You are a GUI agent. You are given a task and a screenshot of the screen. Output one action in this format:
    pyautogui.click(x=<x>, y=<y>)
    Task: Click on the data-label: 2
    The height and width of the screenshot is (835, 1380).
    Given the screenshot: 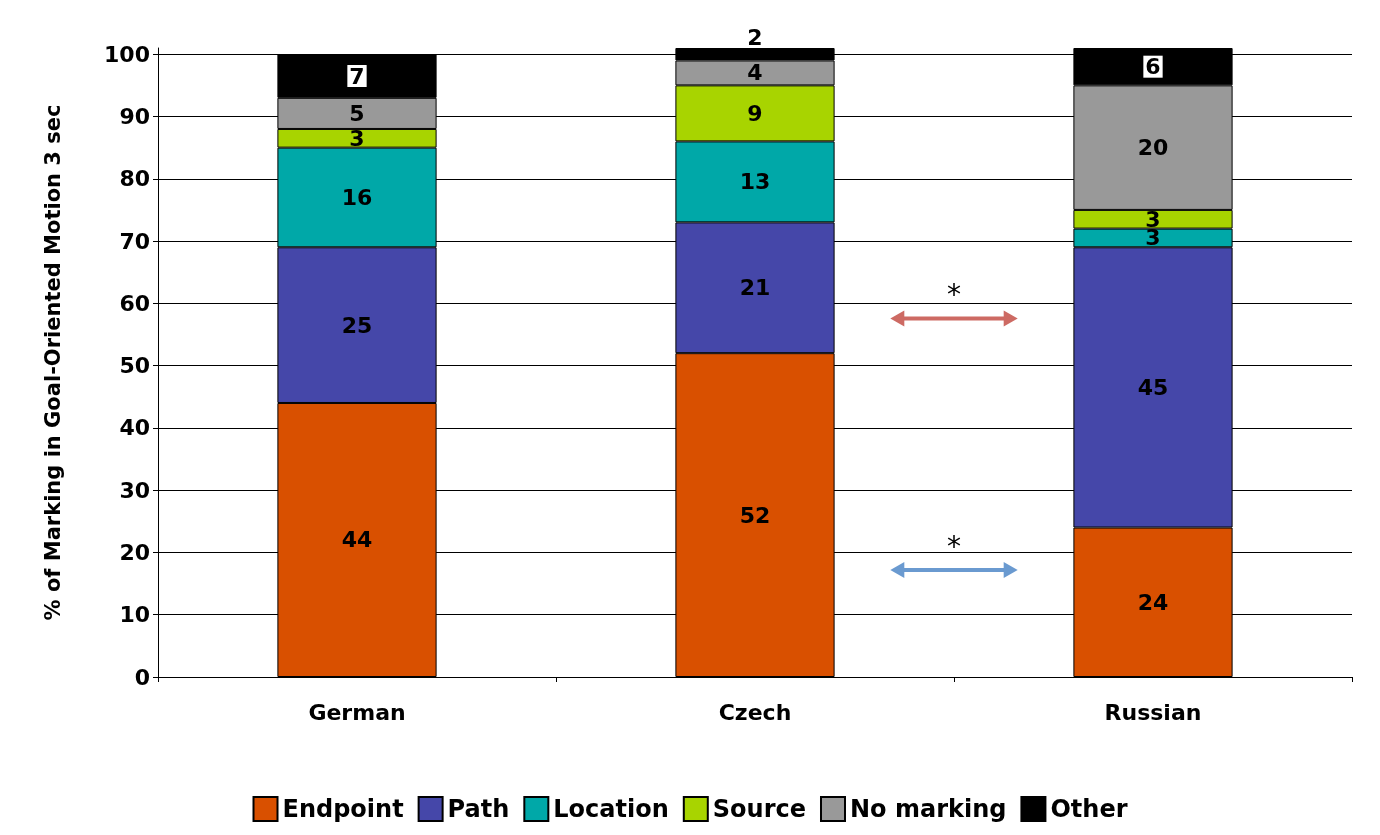 What is the action you would take?
    pyautogui.click(x=755, y=37)
    